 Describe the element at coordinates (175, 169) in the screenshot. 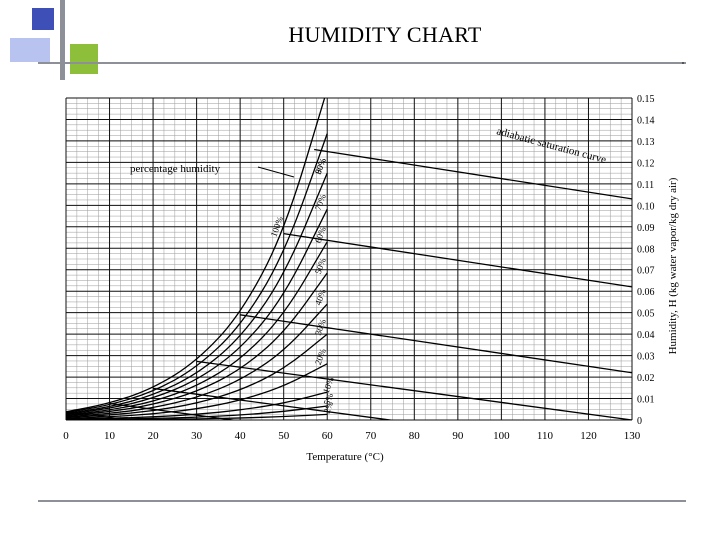

I see `annotation-percentage-humidity: percentage humidity` at that location.